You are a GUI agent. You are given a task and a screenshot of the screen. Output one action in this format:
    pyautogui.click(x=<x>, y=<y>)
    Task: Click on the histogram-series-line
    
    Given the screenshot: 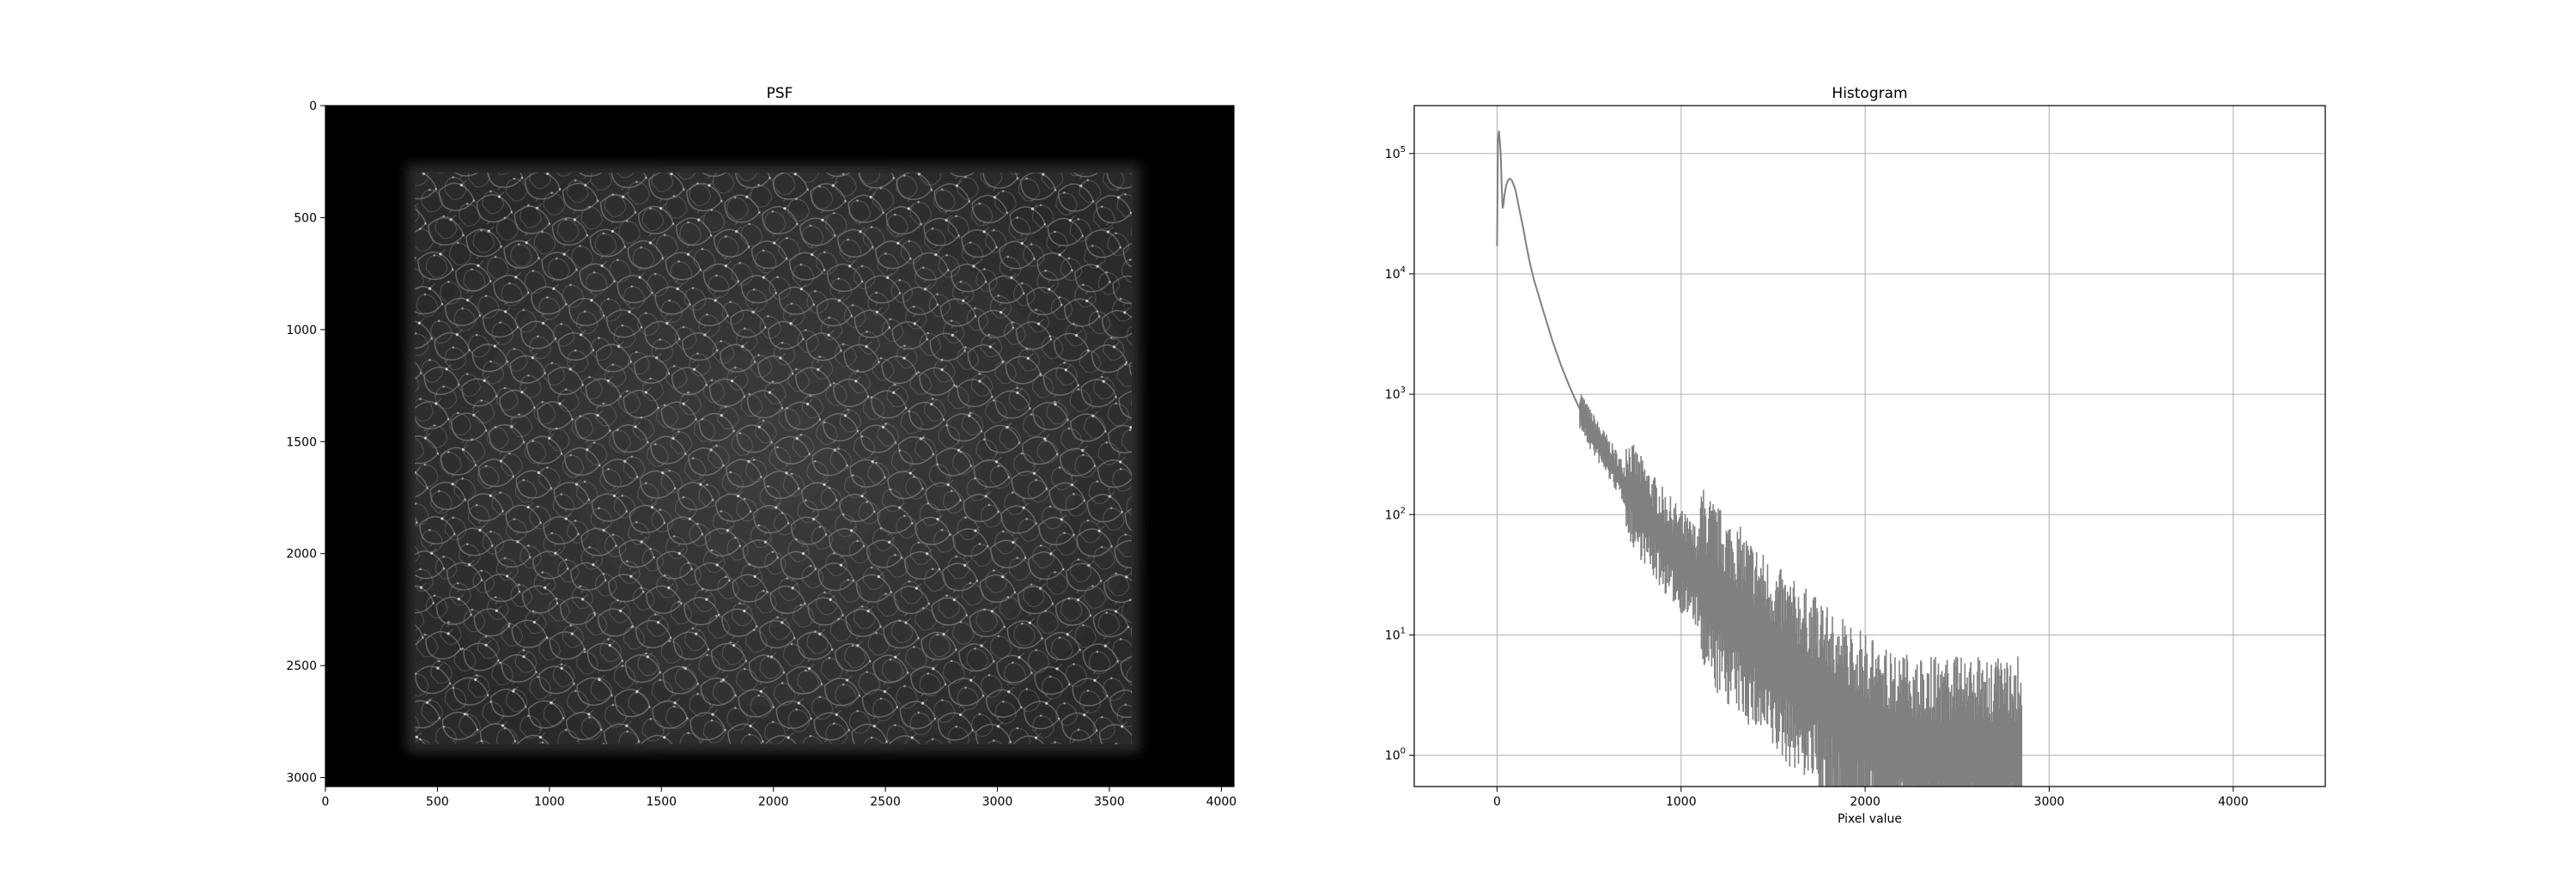 What is the action you would take?
    pyautogui.click(x=1759, y=443)
    